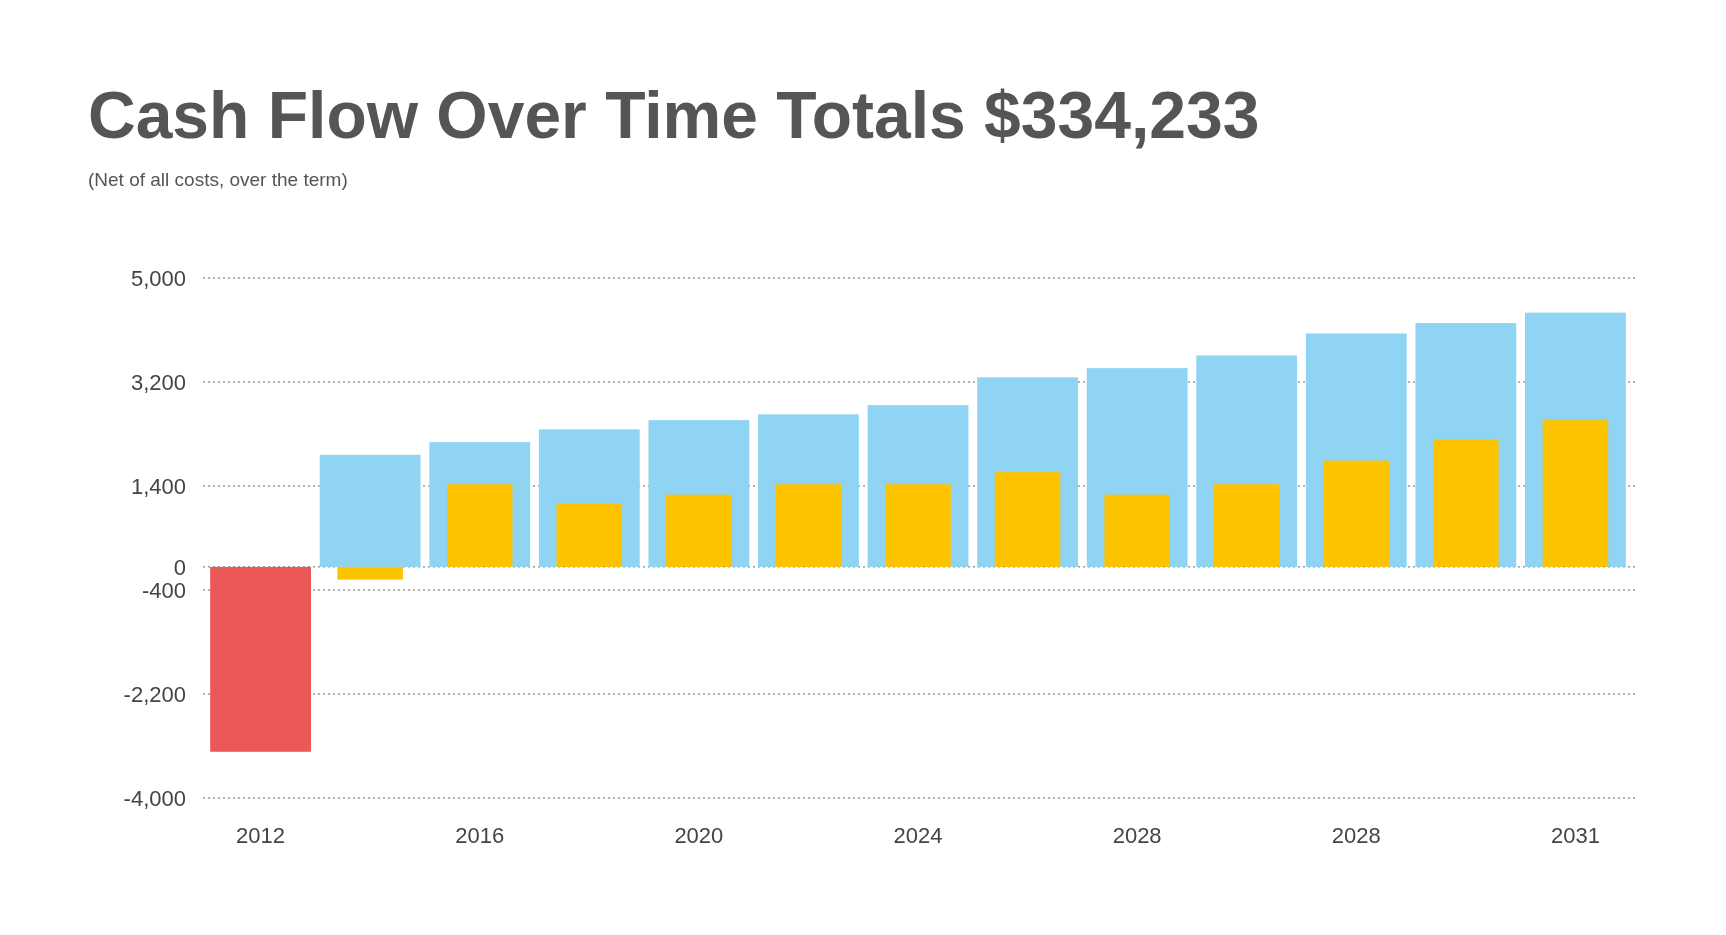 The image size is (1726, 935). I want to click on y-tick-label: -4,000, so click(154, 798).